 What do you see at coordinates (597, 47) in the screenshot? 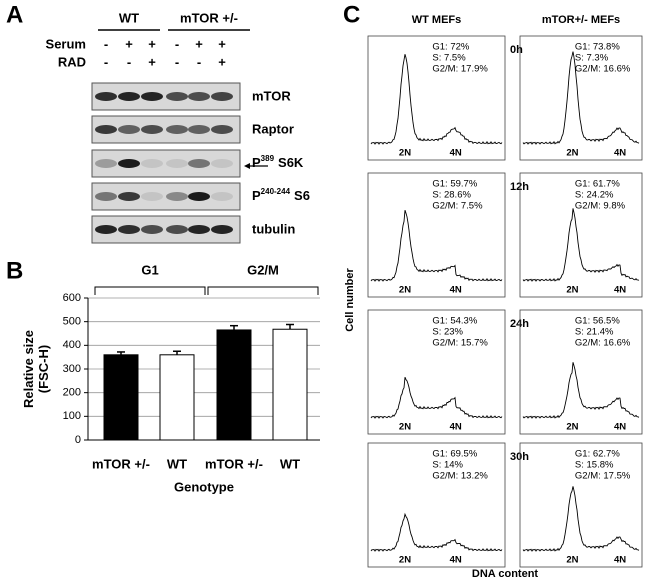
I see `stat-text: G1: 73.8%` at bounding box center [597, 47].